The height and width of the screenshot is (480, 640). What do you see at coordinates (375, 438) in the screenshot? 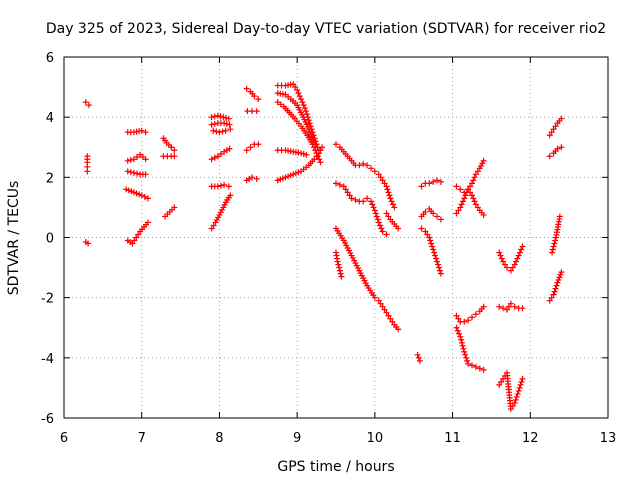
I see `x-tick-label: 10` at bounding box center [375, 438].